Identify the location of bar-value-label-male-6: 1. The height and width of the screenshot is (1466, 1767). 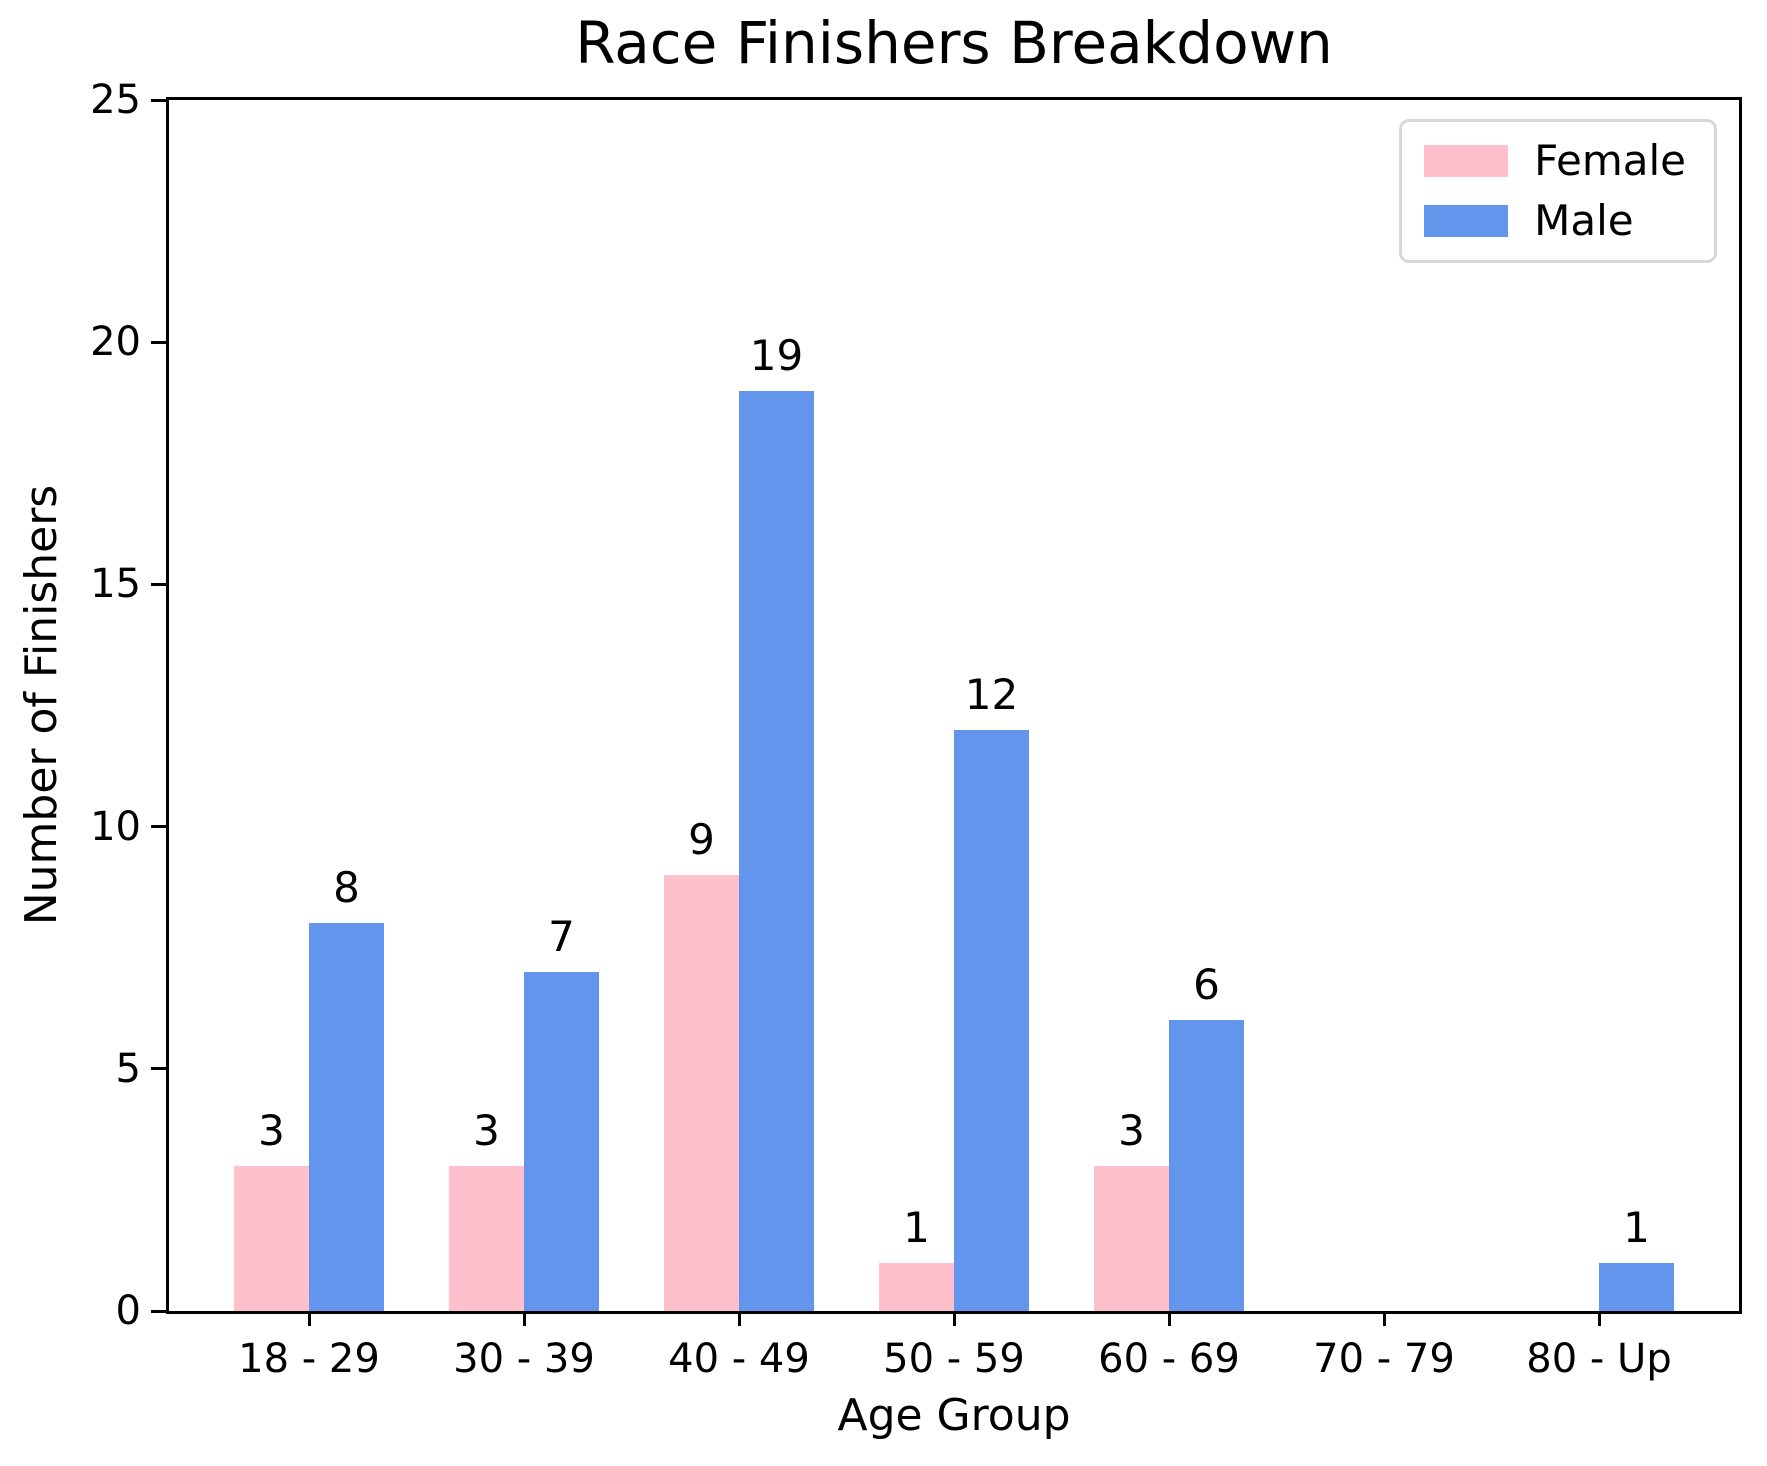
(1636, 1227).